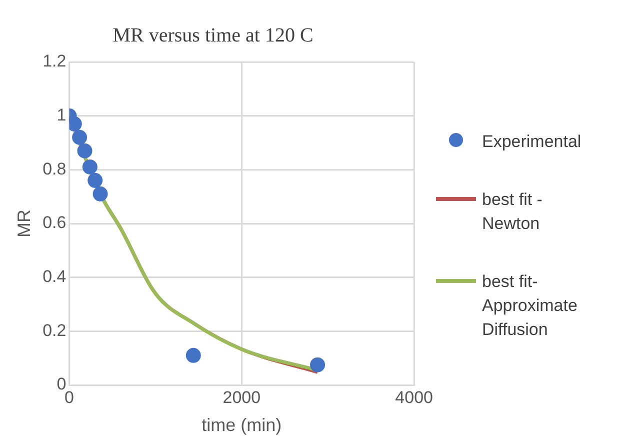 The width and height of the screenshot is (624, 445). I want to click on y-tick-label: 0, so click(61, 384).